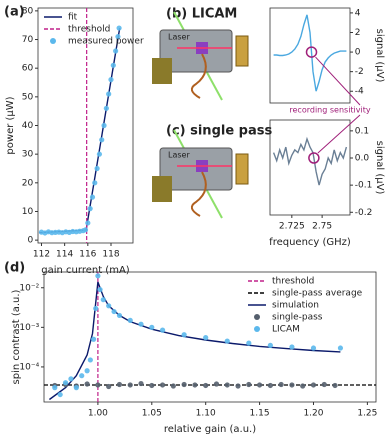 The height and width of the screenshot is (447, 389). Describe the element at coordinates (206, 414) in the screenshot. I see `x-tick-label: 1.10` at that location.